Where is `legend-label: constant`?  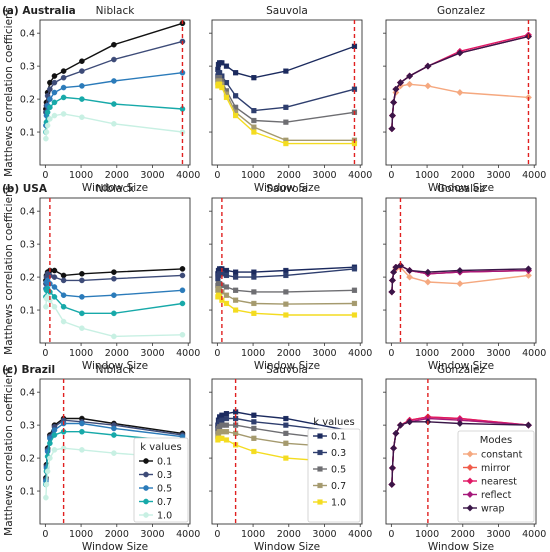
legend-label: constant is located at coordinates (502, 455).